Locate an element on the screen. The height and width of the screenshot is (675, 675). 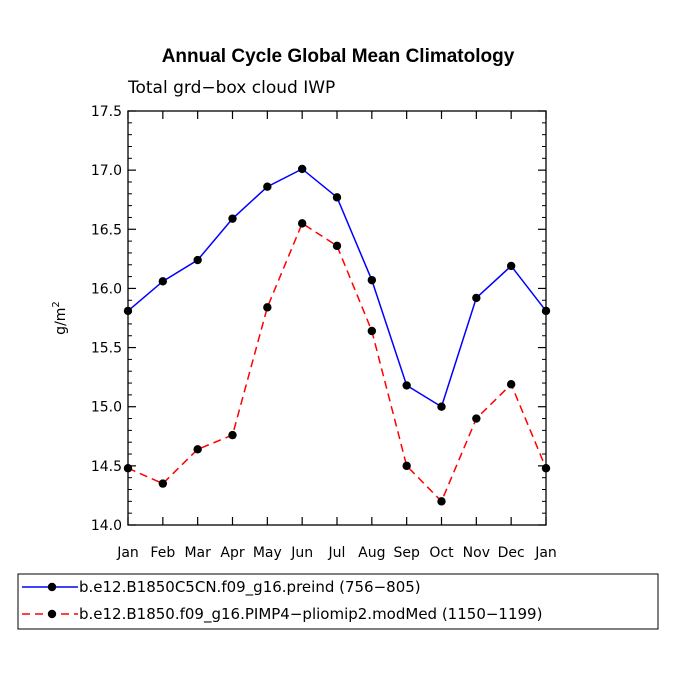
x-tick-labels: Jan Feb Mar Apr May Jun Jul Aug Sep Oct Nov Dec Jan is located at coordinates (336, 553).